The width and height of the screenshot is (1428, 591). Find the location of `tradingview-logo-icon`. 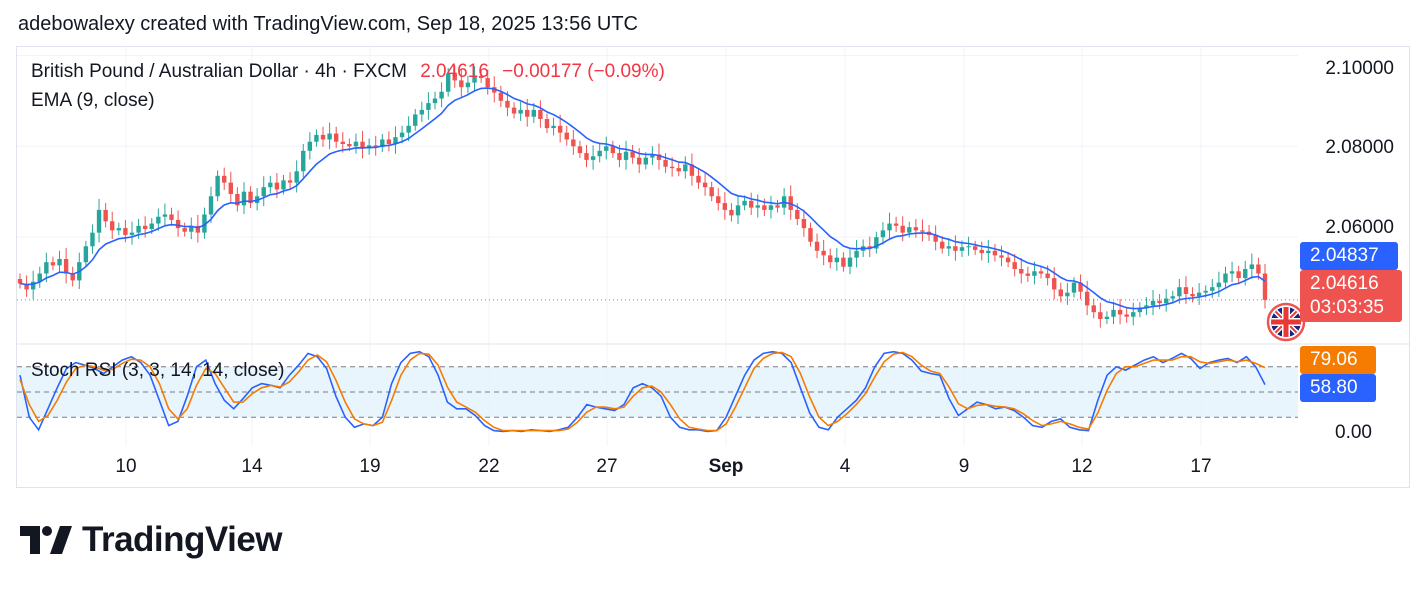

tradingview-logo-icon is located at coordinates (46, 540).